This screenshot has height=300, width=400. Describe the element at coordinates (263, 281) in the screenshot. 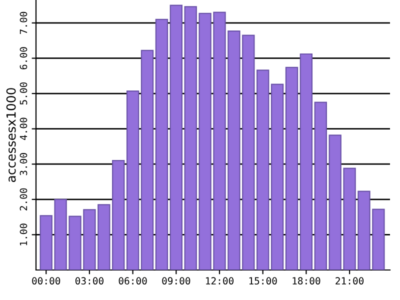

I see `x-tick-label: 15:00` at that location.